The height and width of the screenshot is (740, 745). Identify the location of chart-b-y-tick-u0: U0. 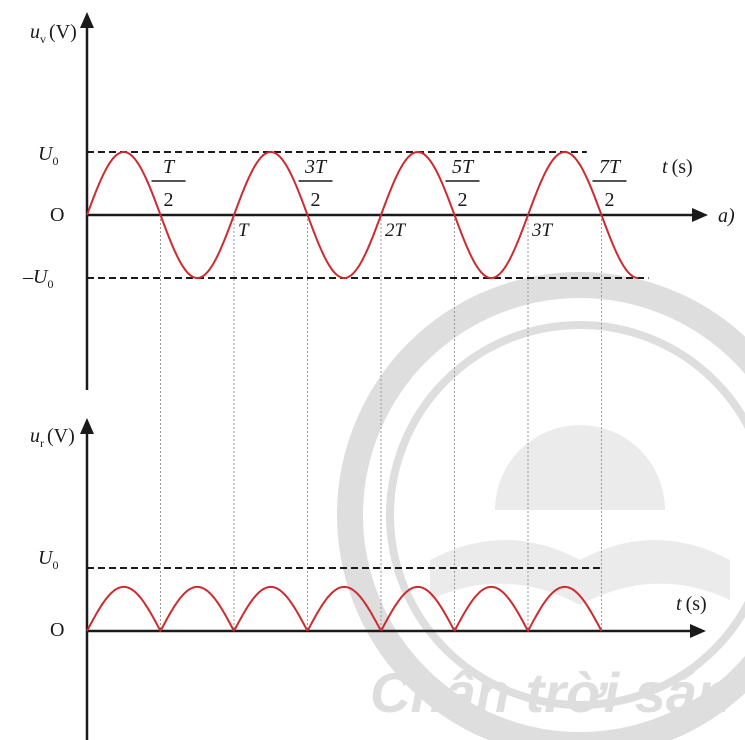
(48, 559).